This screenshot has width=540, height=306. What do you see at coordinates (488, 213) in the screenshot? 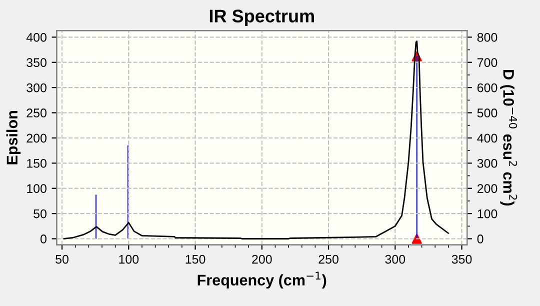
I see `y2-tick-label: 100` at bounding box center [488, 213].